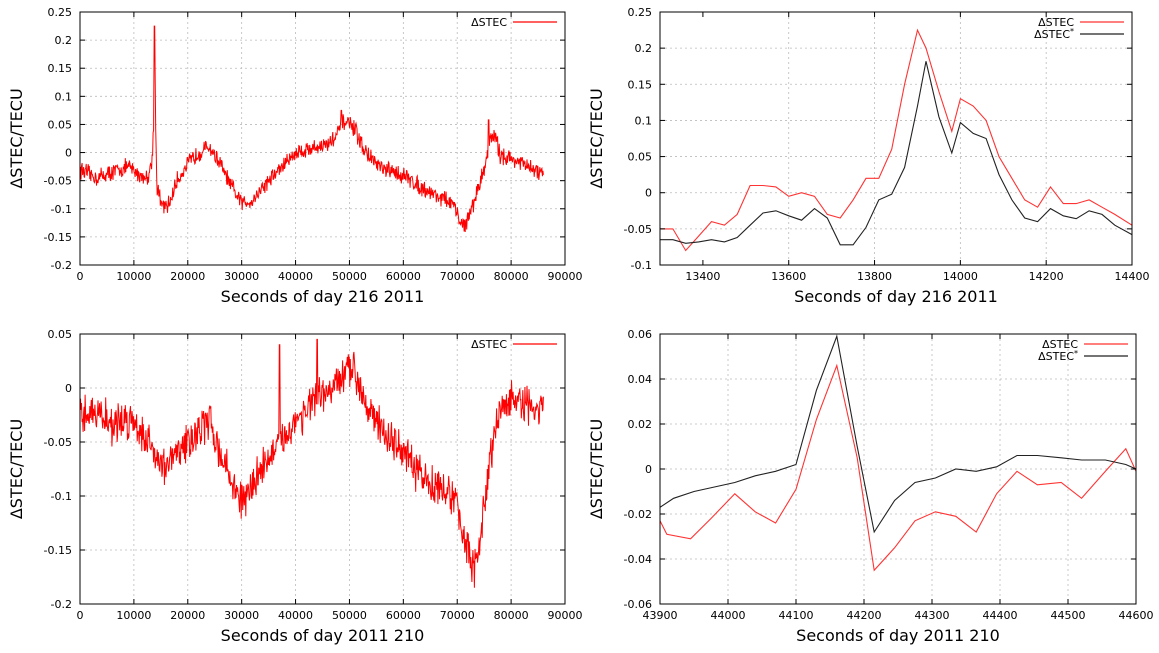  What do you see at coordinates (640, 379) in the screenshot?
I see `y-tick-label: 0.04` at bounding box center [640, 379].